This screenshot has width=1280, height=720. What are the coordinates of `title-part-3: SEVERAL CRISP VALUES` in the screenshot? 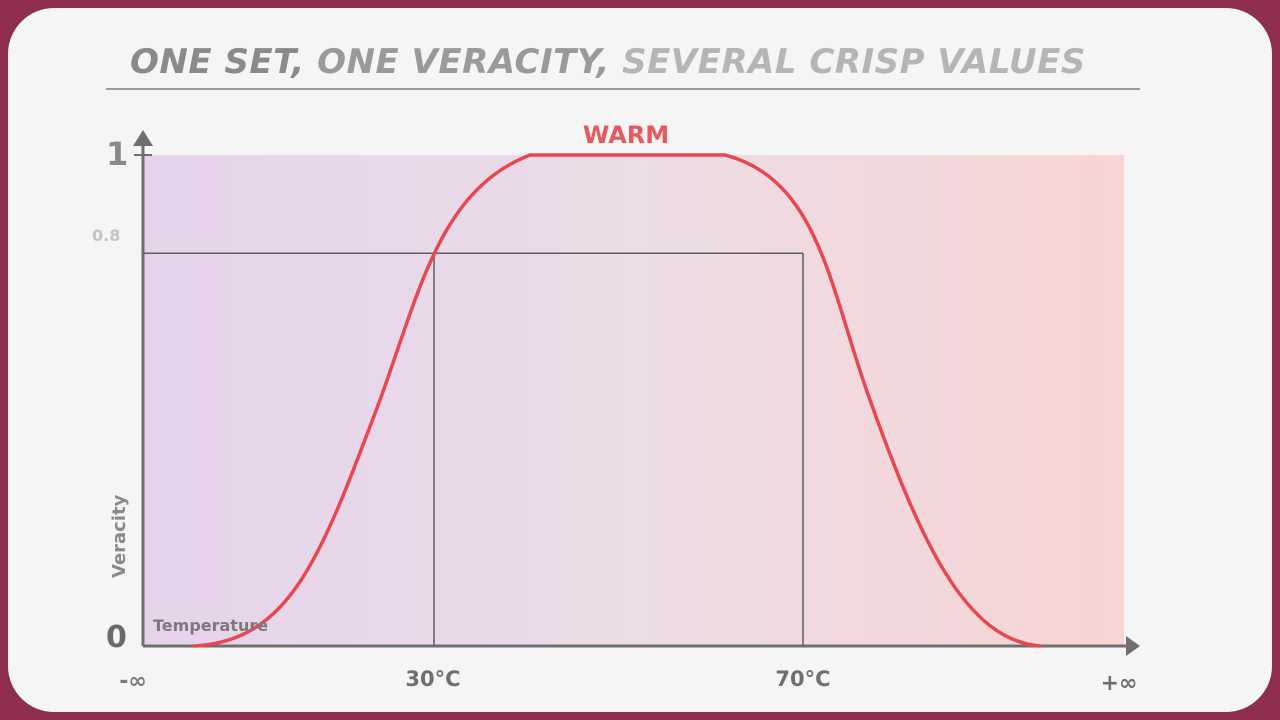 It's located at (854, 62).